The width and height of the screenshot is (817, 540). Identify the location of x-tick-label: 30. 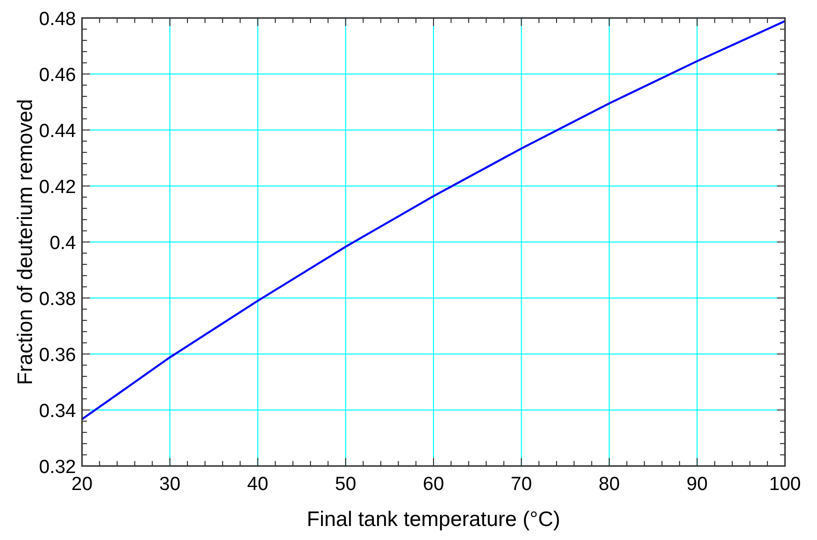
(169, 484).